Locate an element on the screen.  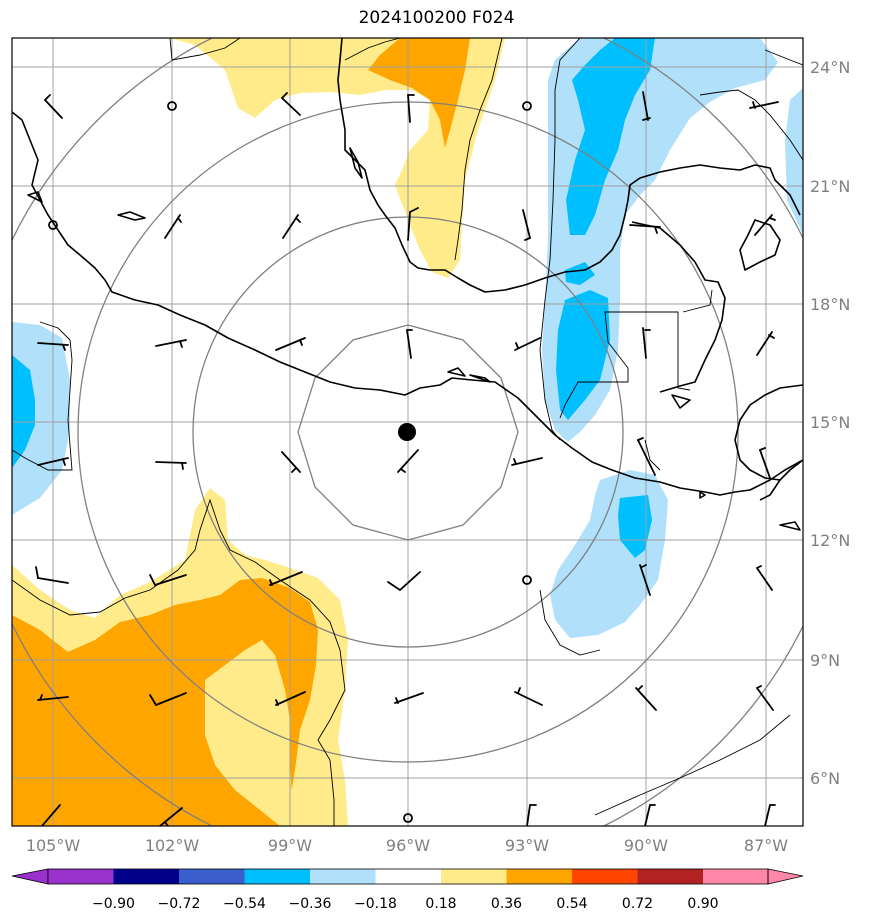
colorbar-tick-label: −0.90 is located at coordinates (113, 904).